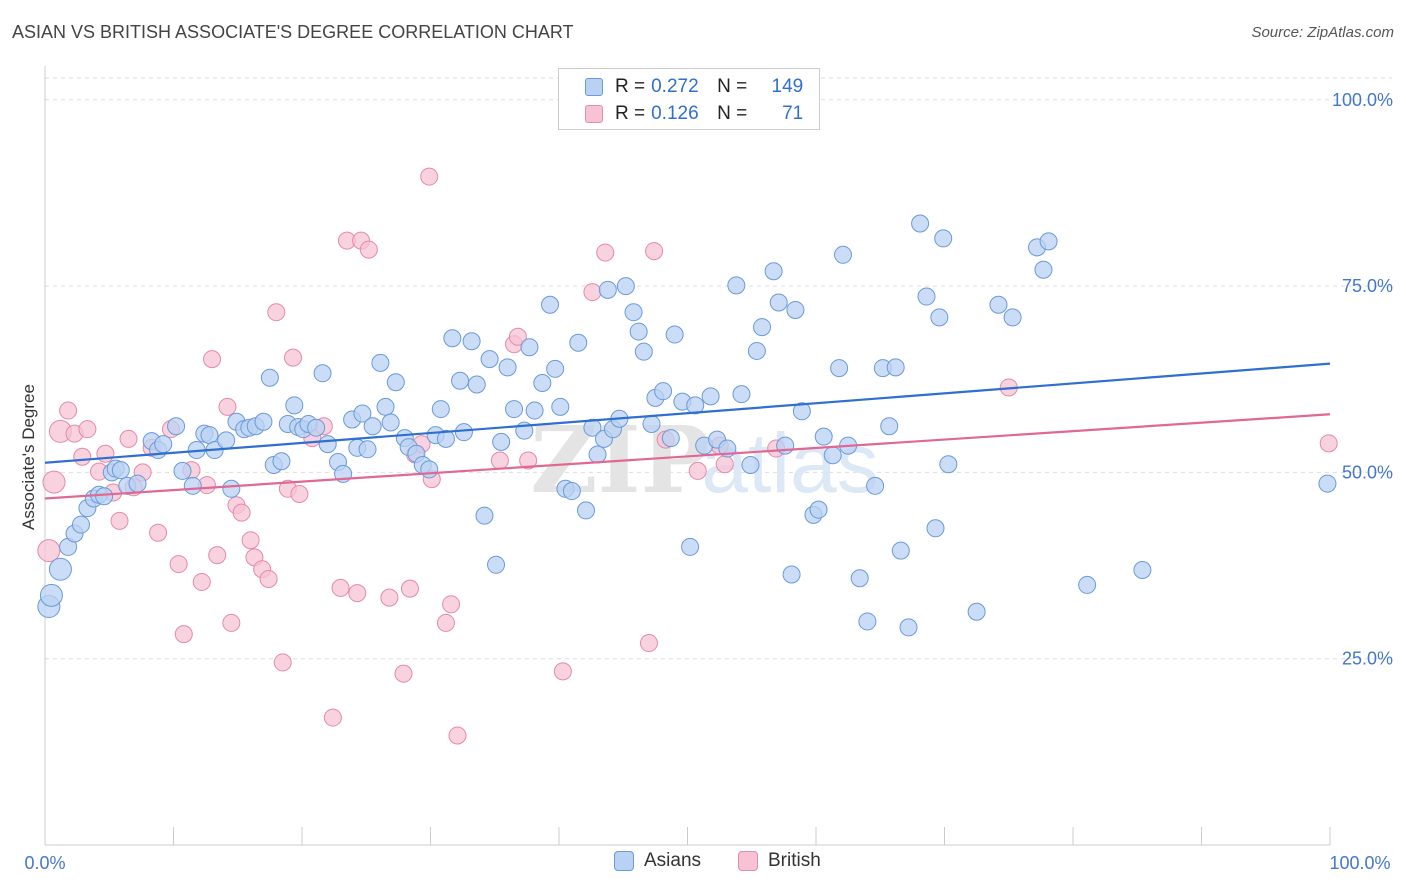  Describe the element at coordinates (732, 86) in the screenshot. I see `legend-n-label: N =` at that location.